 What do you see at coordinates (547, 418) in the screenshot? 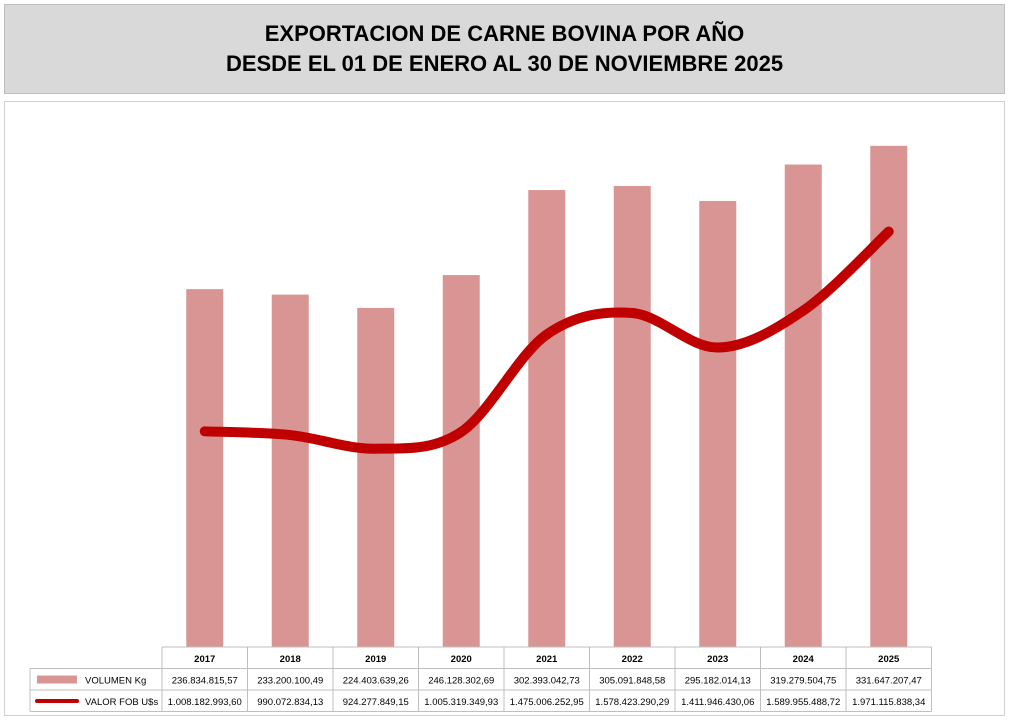
I see `bar-2021` at bounding box center [547, 418].